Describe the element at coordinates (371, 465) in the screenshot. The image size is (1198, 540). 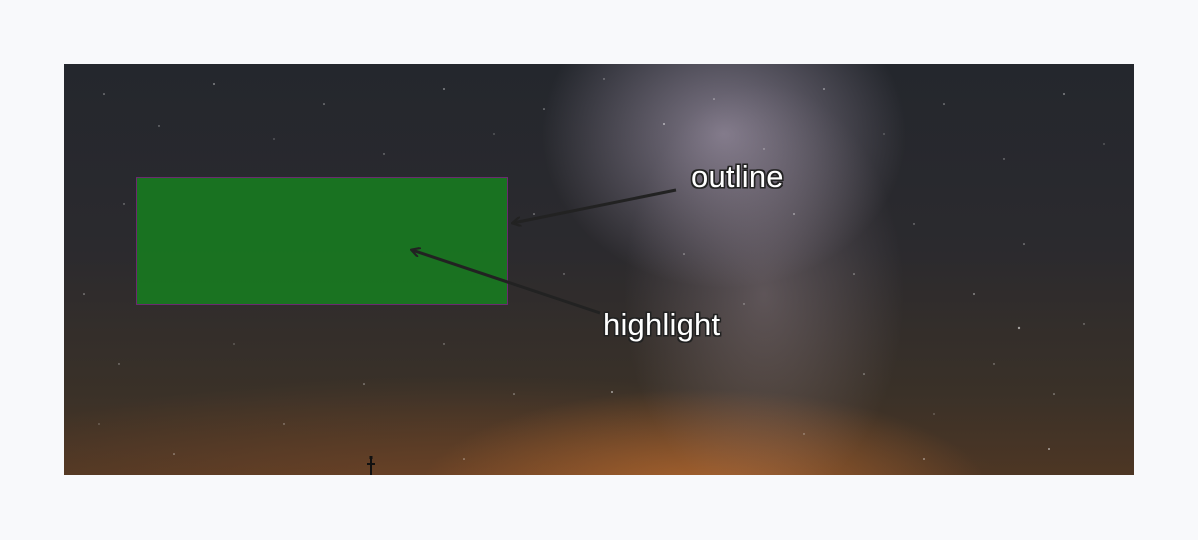
I see `silhouette-figure` at that location.